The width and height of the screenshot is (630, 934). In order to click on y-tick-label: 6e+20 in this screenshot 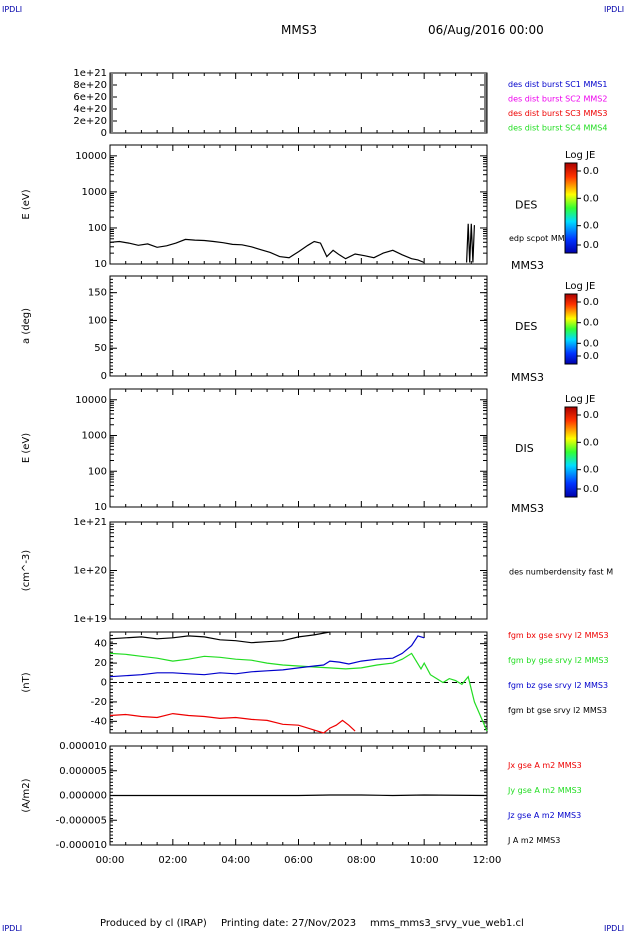, I will do `click(90, 97)`.